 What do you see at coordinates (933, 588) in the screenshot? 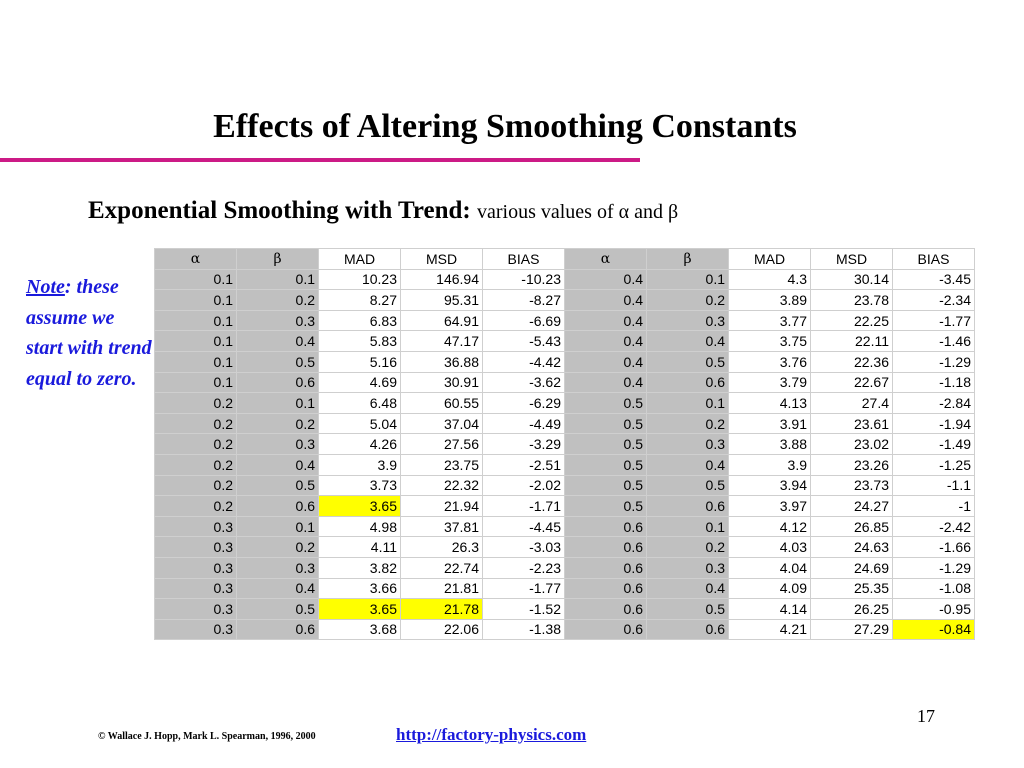
I see `table-cell: -1.08` at bounding box center [933, 588].